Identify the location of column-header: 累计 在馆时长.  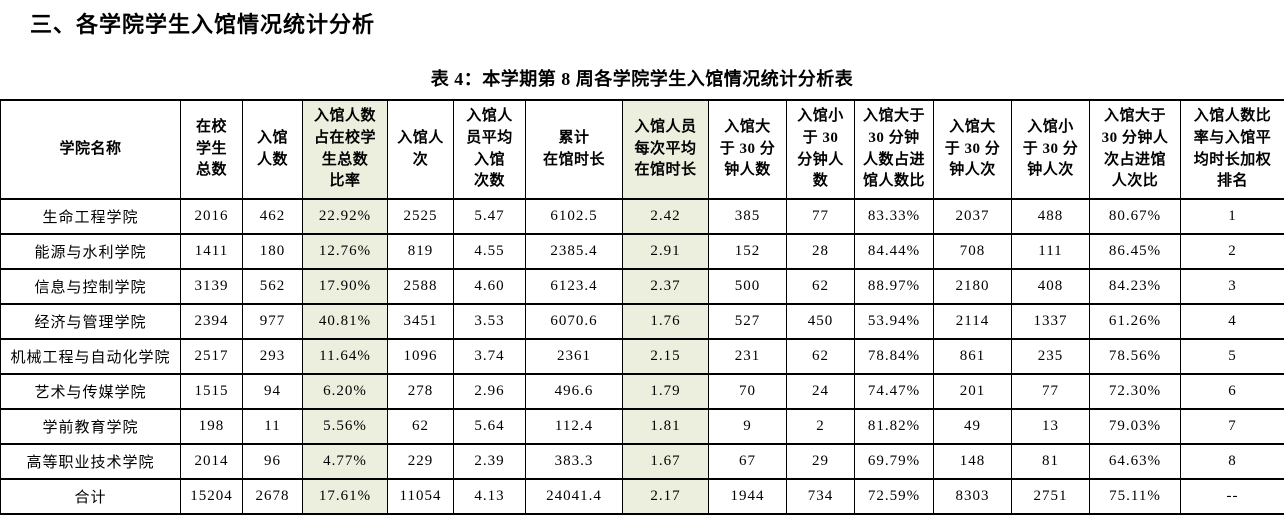
(574, 149).